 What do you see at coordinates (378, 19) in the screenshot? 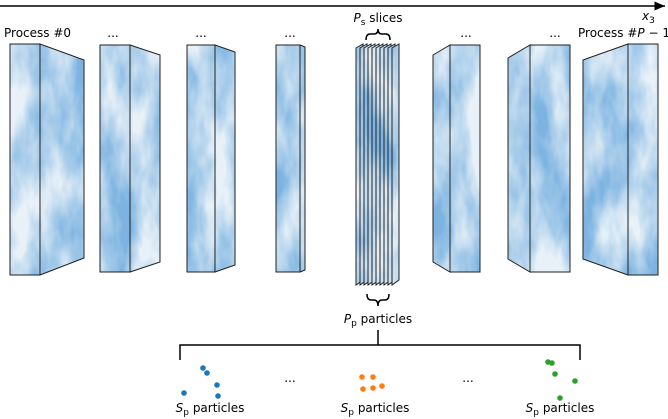
I see `slices-label: Ps slices` at bounding box center [378, 19].